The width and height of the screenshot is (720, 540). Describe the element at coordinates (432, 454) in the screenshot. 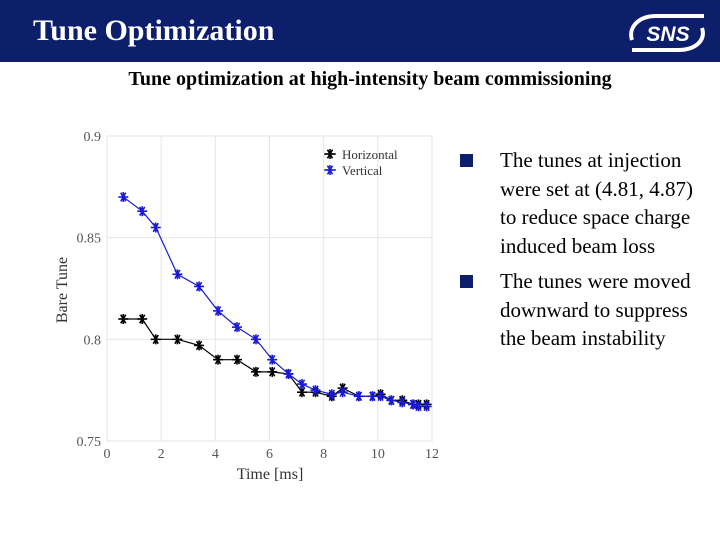

I see `x-tick-label: 12` at that location.